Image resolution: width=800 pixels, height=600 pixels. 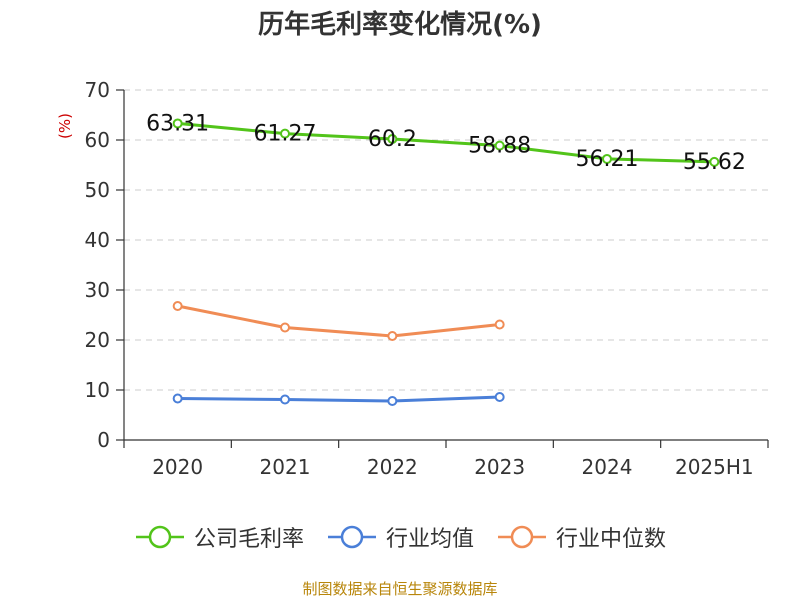 I want to click on y-tick-label: 50, so click(x=97, y=190).